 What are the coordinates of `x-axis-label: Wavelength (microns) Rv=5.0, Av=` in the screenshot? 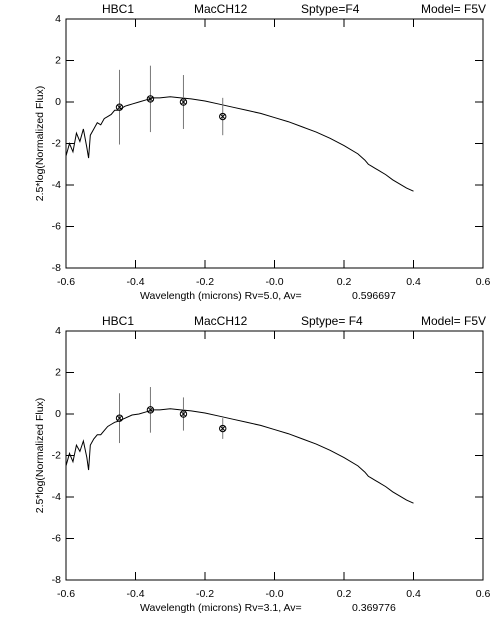 It's located at (221, 296).